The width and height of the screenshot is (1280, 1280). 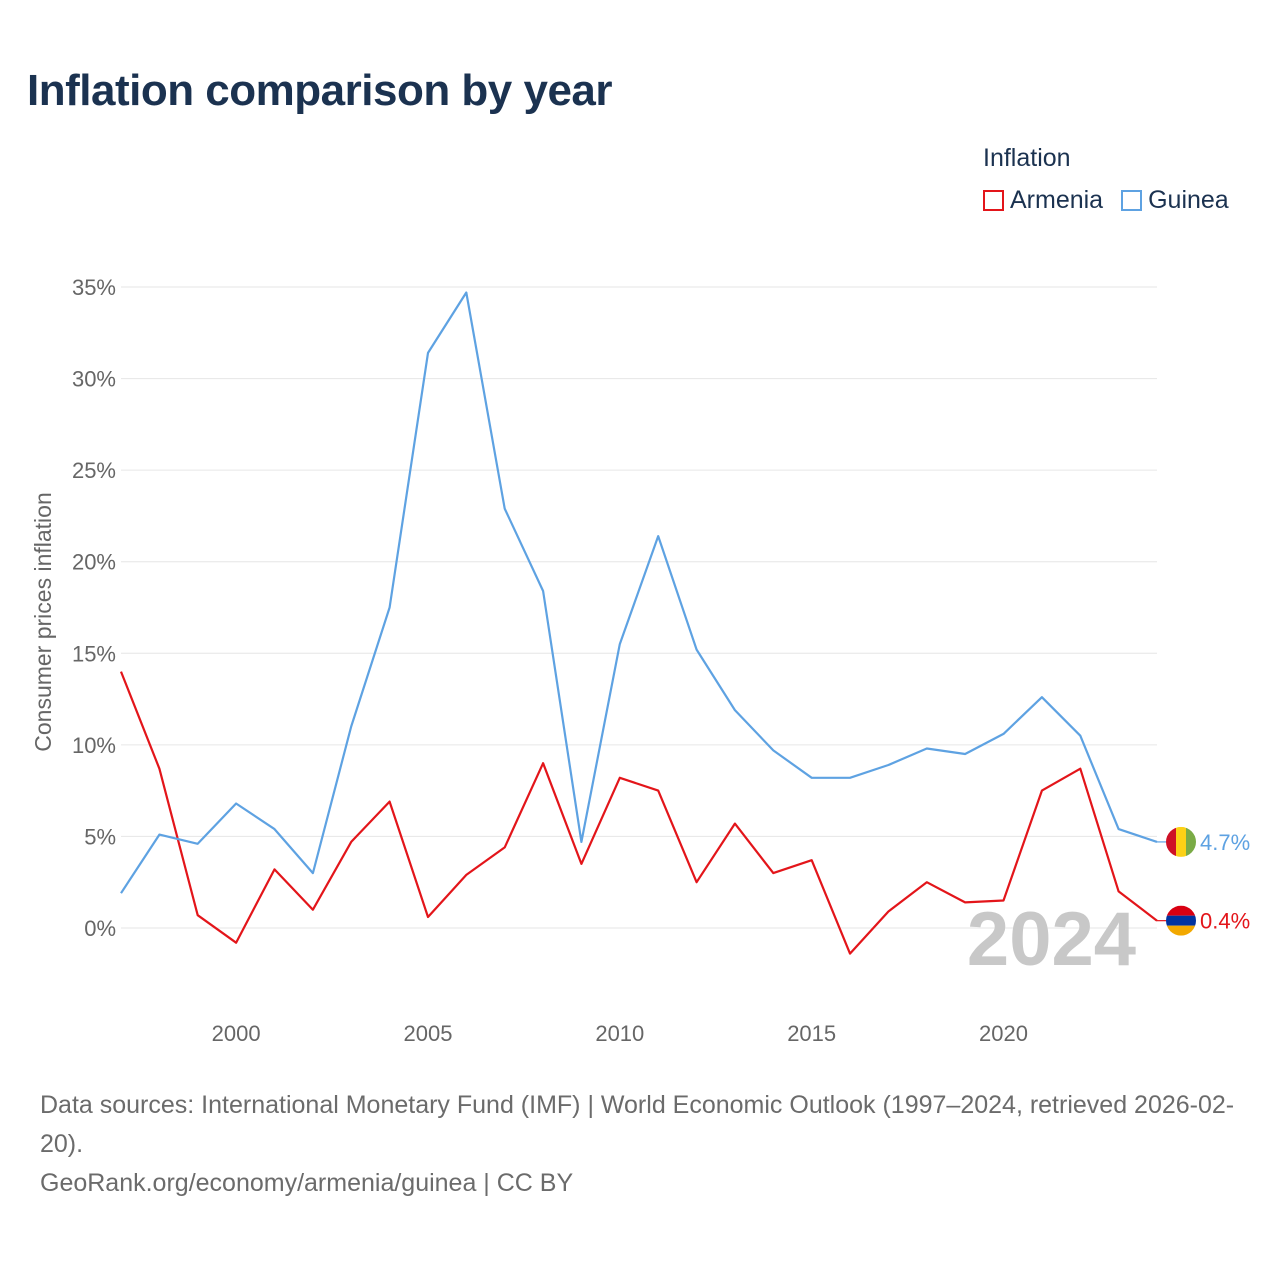 I want to click on x-tick-label: 2005, so click(x=427, y=1033).